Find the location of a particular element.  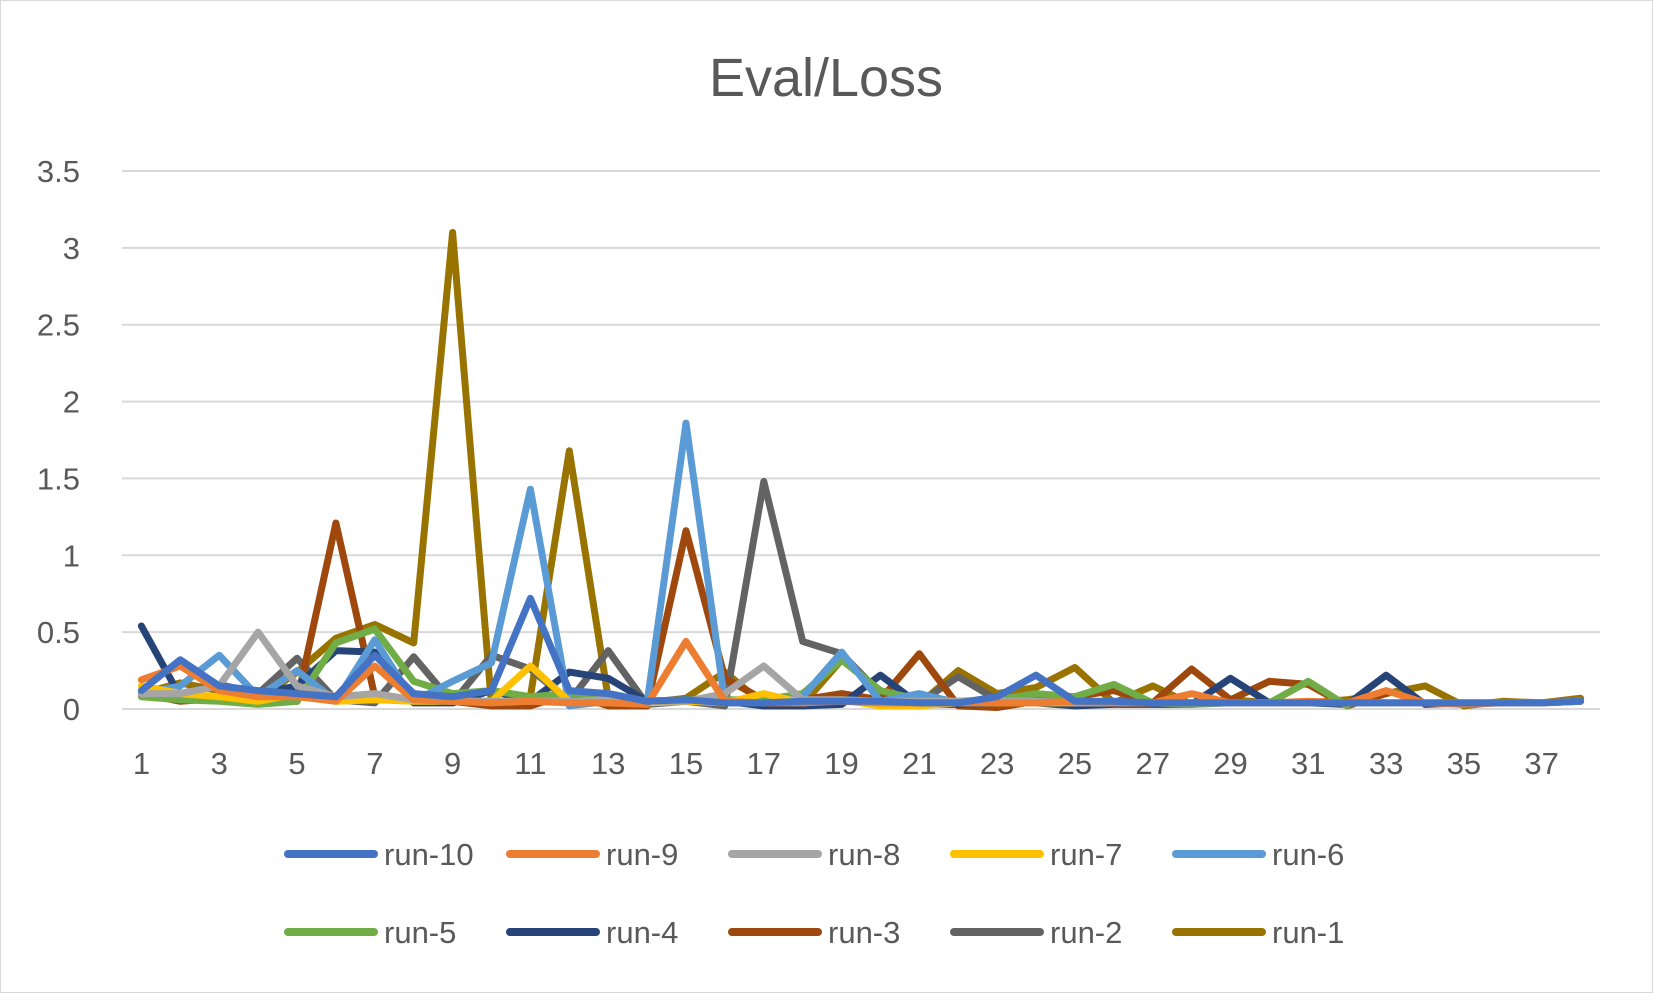

y-tick-label: 3 is located at coordinates (71, 248).